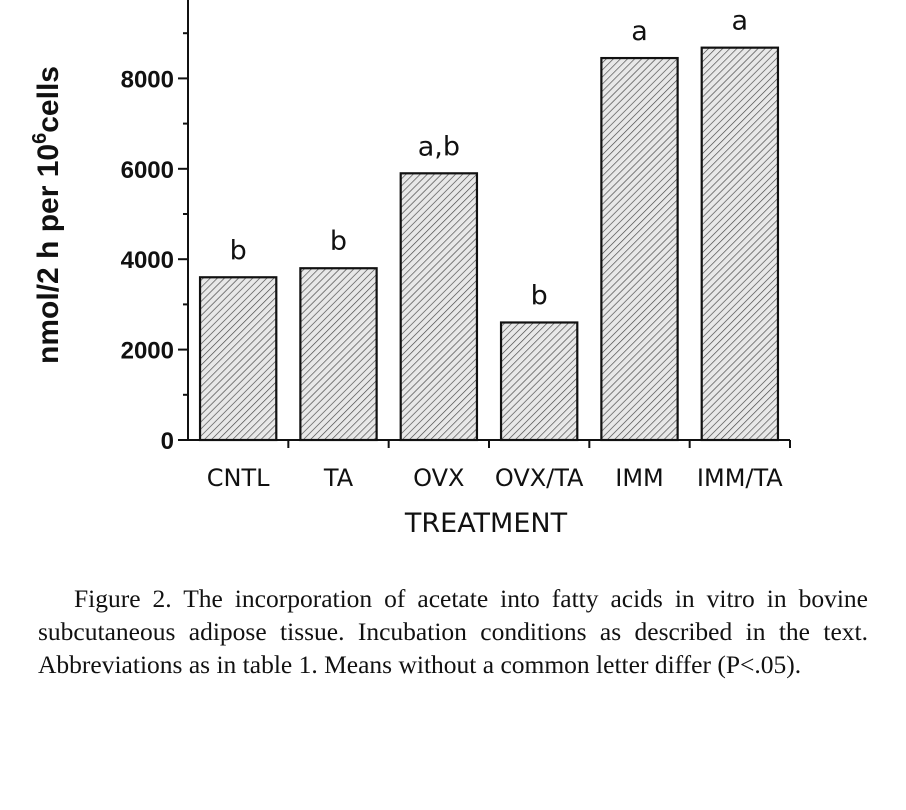 This screenshot has height=810, width=906. Describe the element at coordinates (147, 260) in the screenshot. I see `y-tick-label: 4000` at that location.